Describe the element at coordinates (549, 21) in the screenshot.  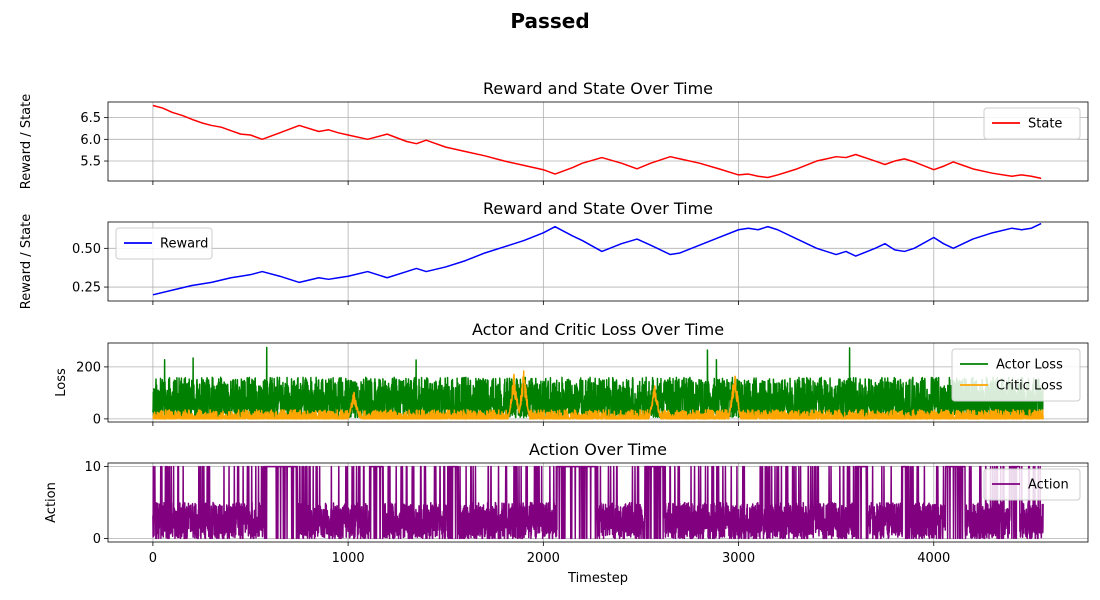
I see `figure-title: Passed` at that location.